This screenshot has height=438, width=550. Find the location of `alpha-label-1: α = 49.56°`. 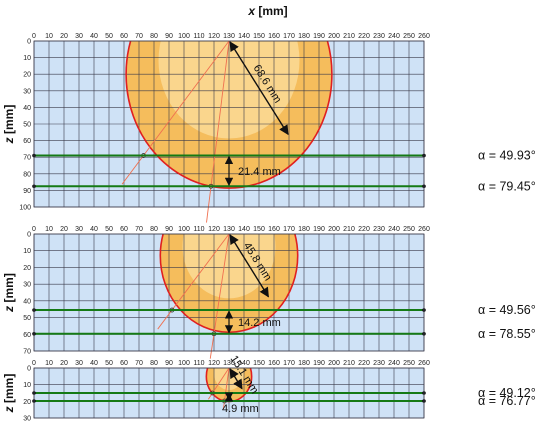

alpha-label-1: α = 49.56° is located at coordinates (507, 310).